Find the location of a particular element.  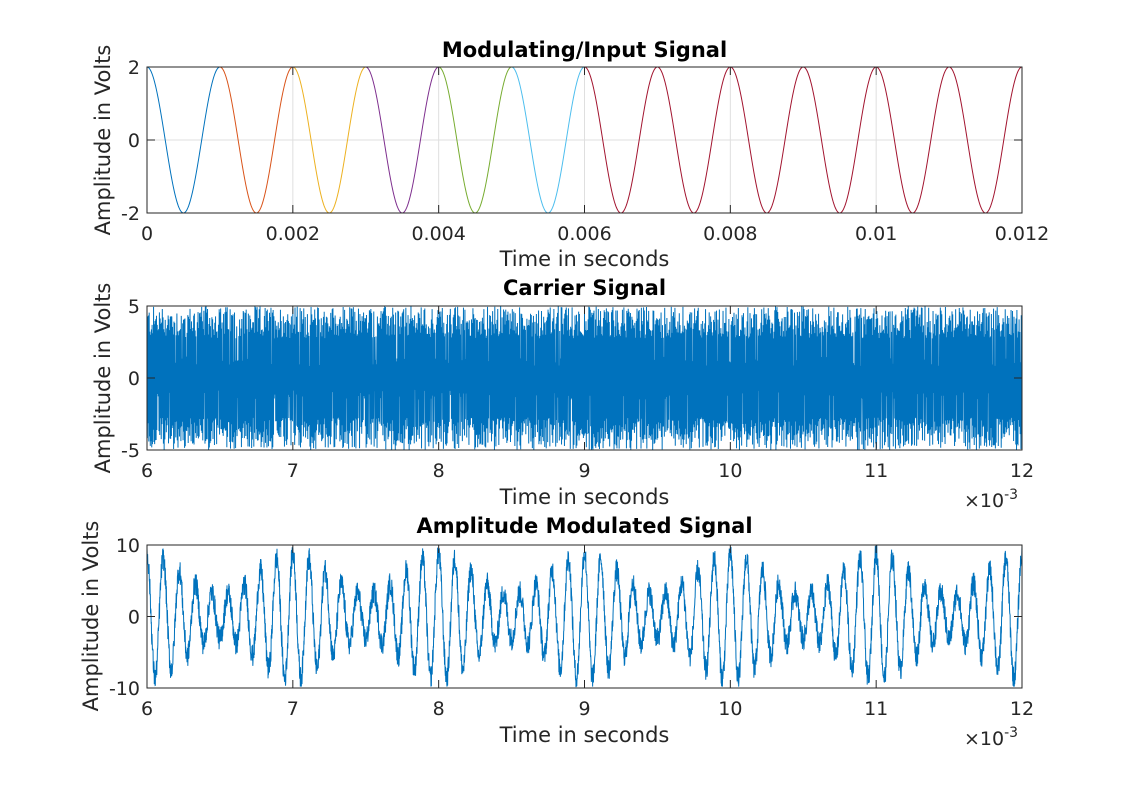

x-tick-label-carrier: 9 is located at coordinates (584, 471).